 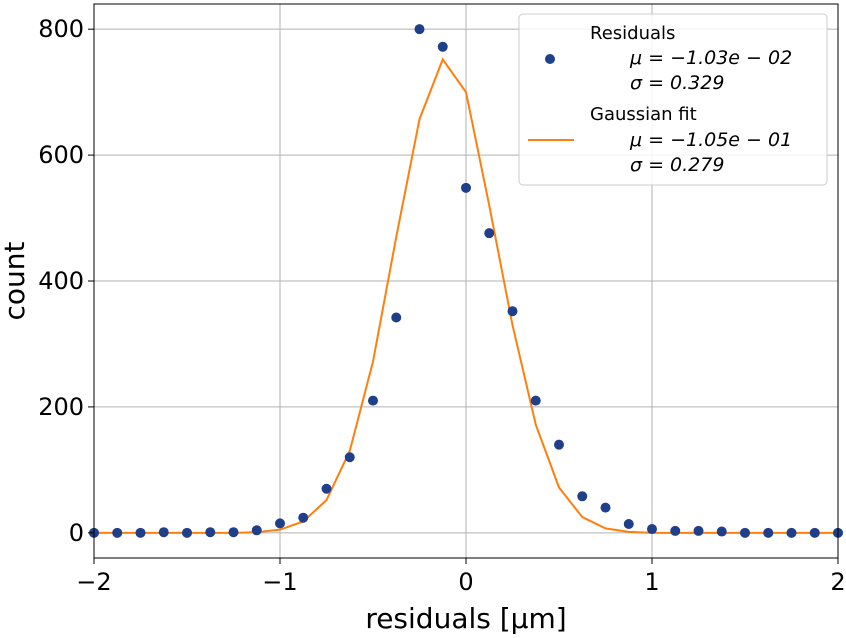 I want to click on legend-residuals-label: Residuals, so click(x=632, y=33).